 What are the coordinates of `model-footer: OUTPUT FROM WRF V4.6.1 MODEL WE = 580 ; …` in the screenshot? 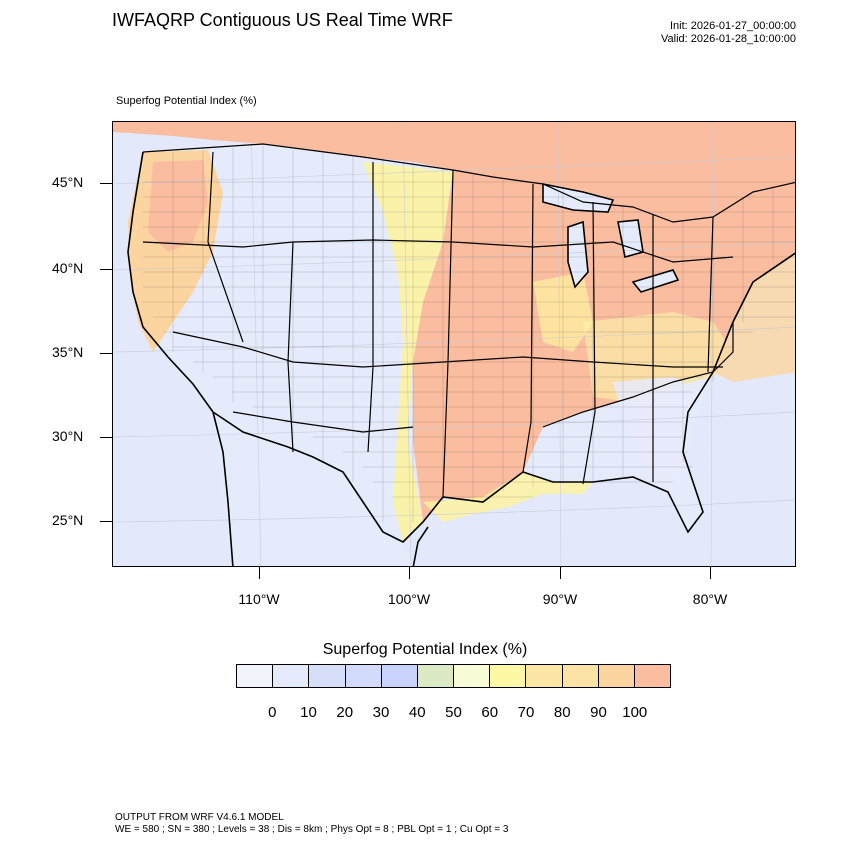 It's located at (311, 824).